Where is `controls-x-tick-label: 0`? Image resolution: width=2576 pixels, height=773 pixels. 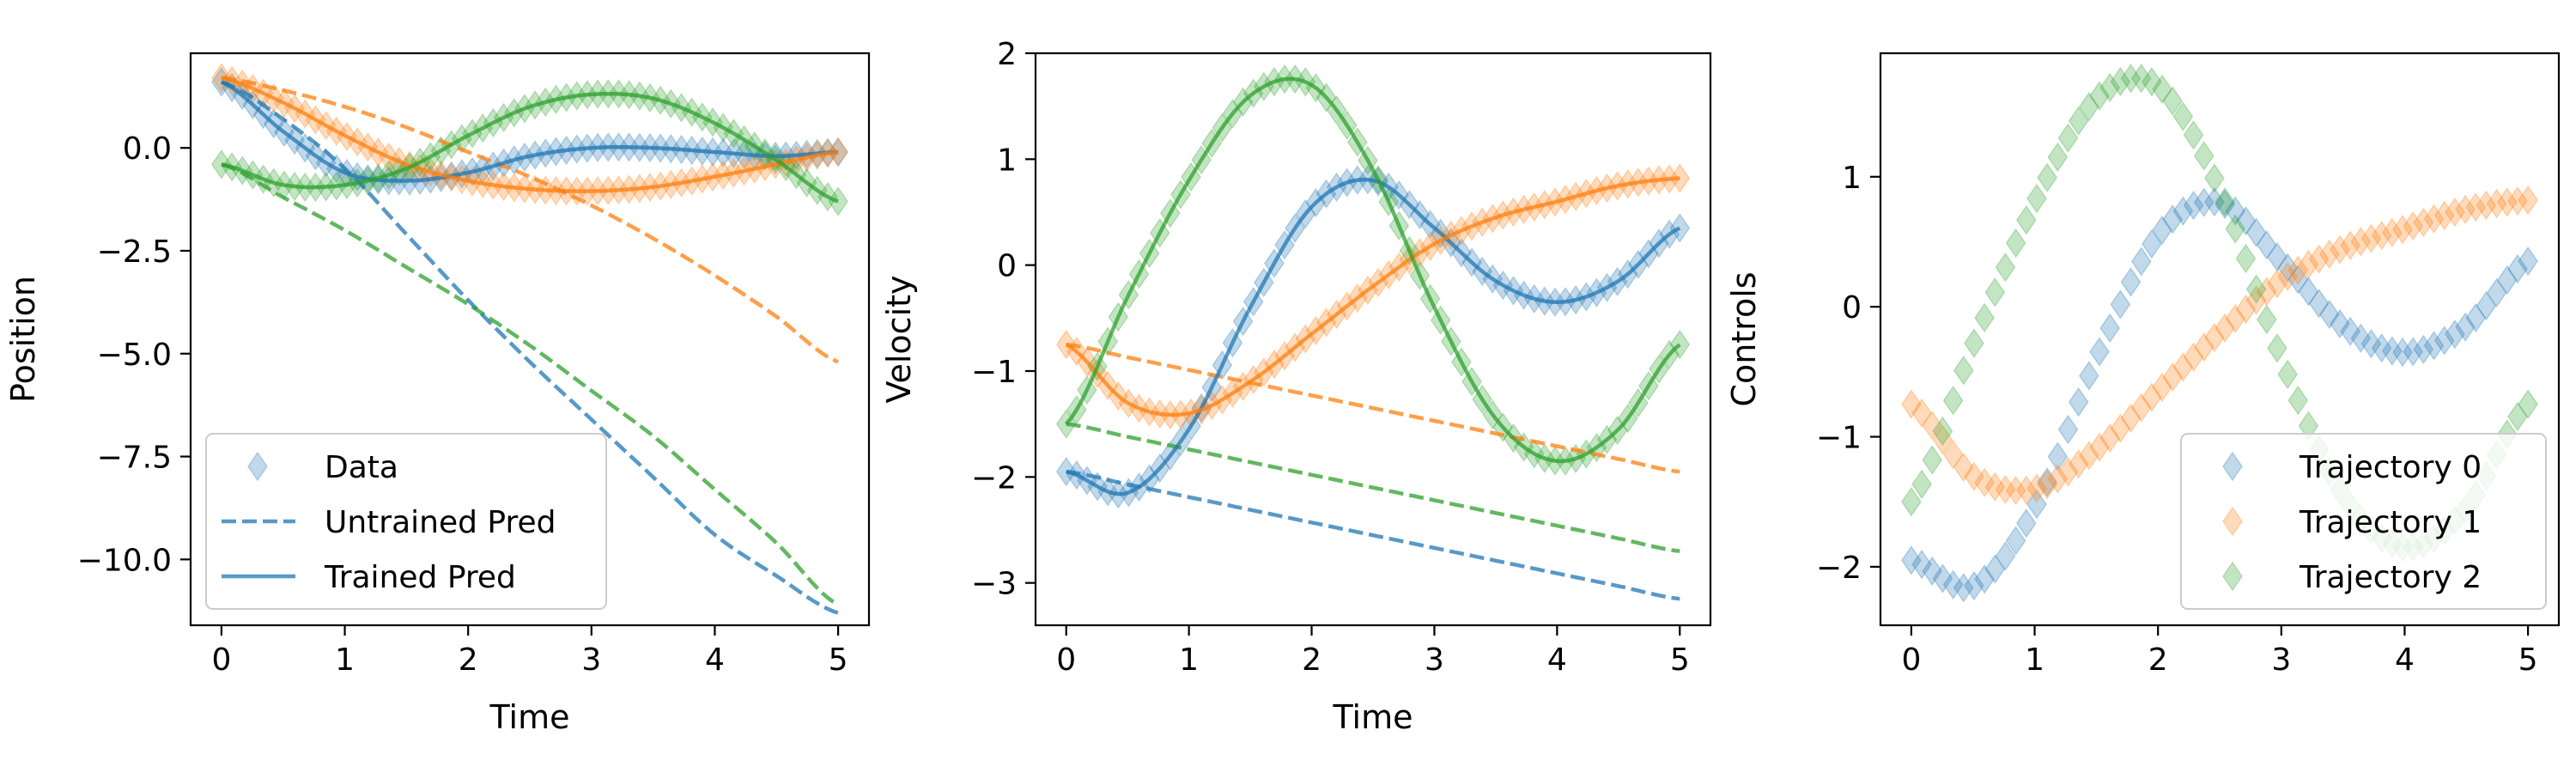
controls-x-tick-label: 0 is located at coordinates (1911, 660).